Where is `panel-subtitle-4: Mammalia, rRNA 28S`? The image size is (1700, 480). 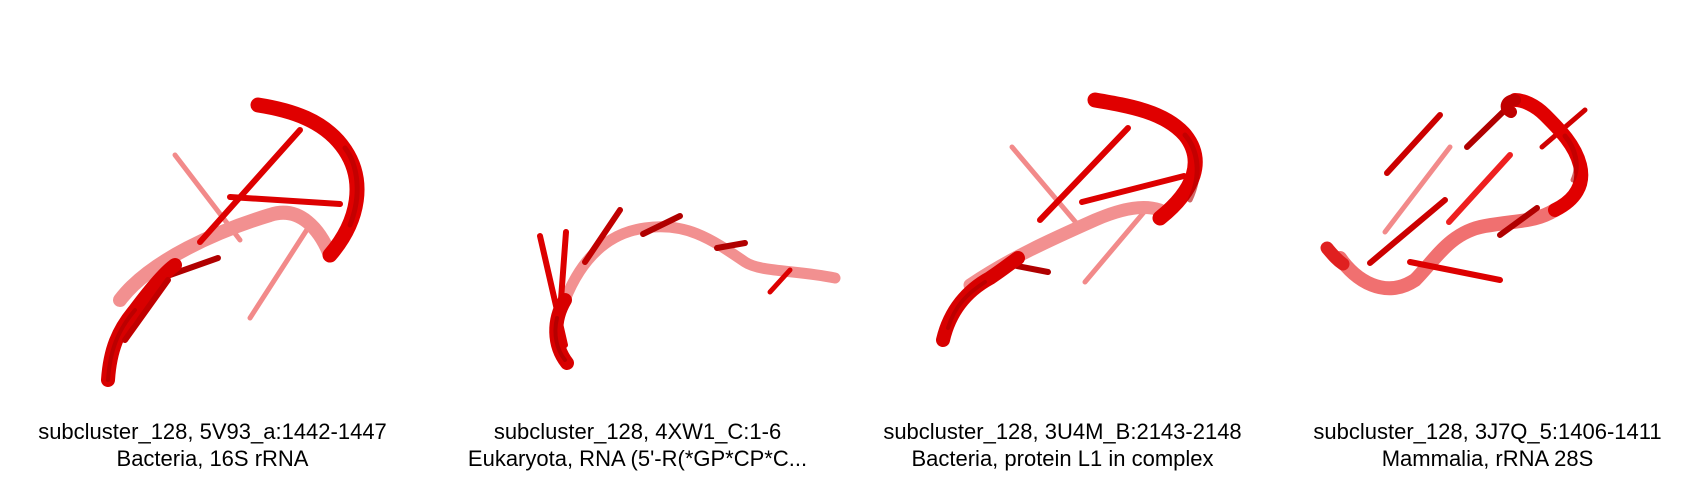
panel-subtitle-4: Mammalia, rRNA 28S is located at coordinates (1487, 458).